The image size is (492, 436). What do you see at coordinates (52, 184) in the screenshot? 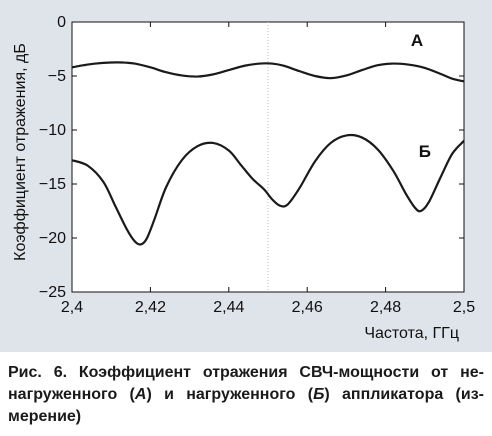
I see `y-tick-label: −15` at bounding box center [52, 184].